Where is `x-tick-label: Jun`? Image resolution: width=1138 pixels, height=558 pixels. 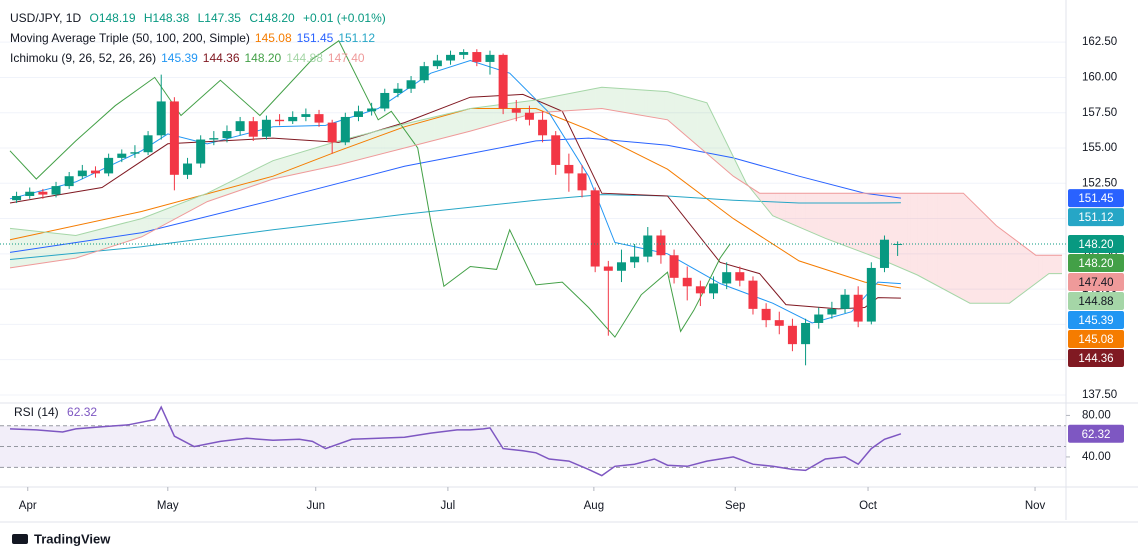 x-tick-label: Jun is located at coordinates (315, 506).